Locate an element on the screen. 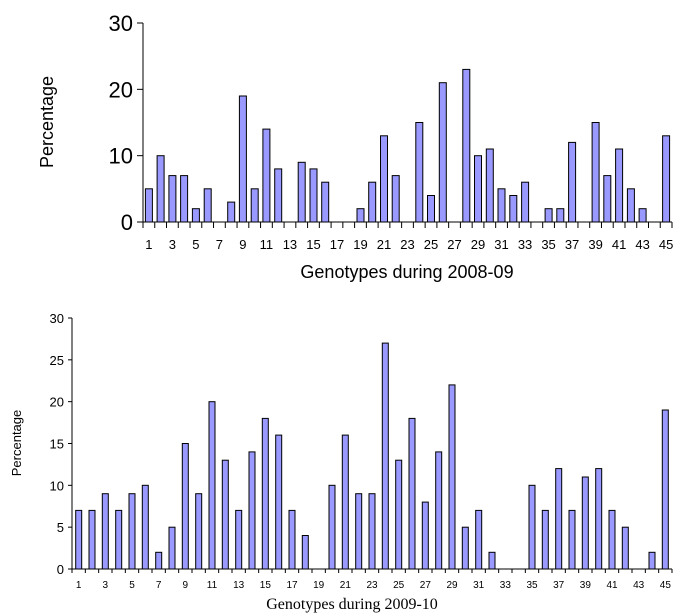 The height and width of the screenshot is (615, 675). c2-y-tick-label: 25 is located at coordinates (57, 360).